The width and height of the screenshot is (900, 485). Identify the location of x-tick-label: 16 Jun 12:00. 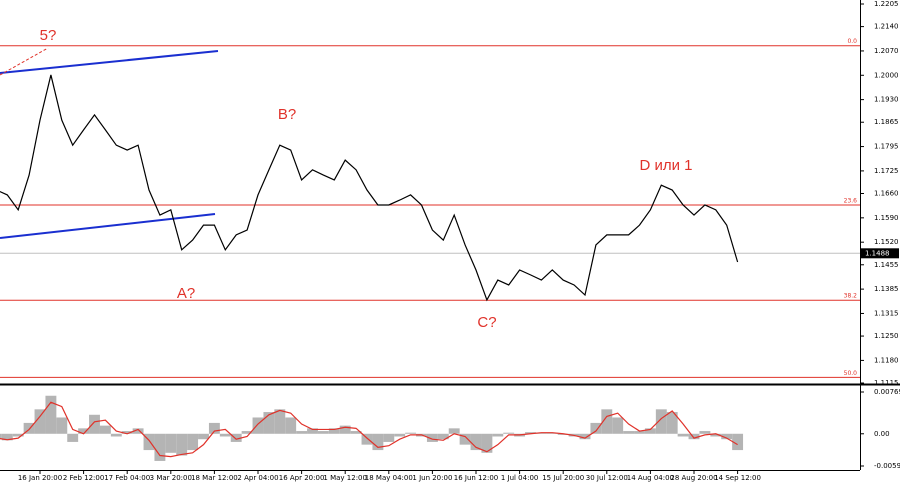
(476, 478).